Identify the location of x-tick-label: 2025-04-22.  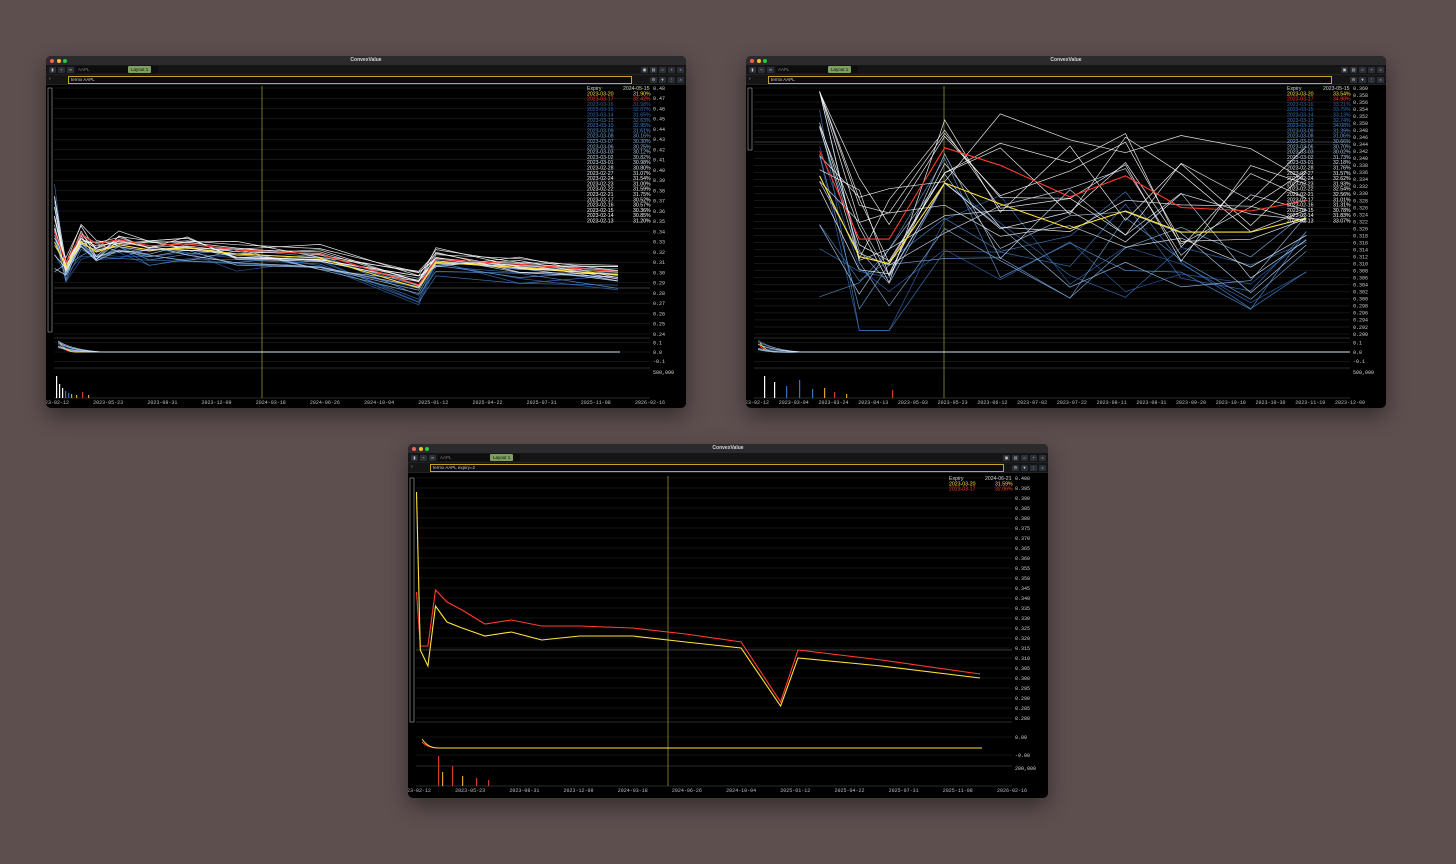
(849, 791).